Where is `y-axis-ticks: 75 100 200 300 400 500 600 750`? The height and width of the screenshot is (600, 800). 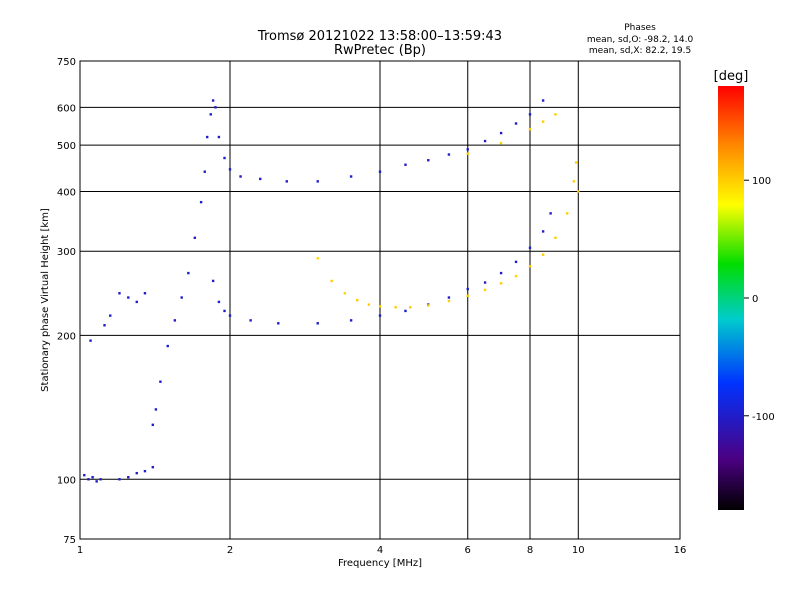
y-axis-ticks: 75 100 200 300 400 500 600 750 is located at coordinates (66, 301).